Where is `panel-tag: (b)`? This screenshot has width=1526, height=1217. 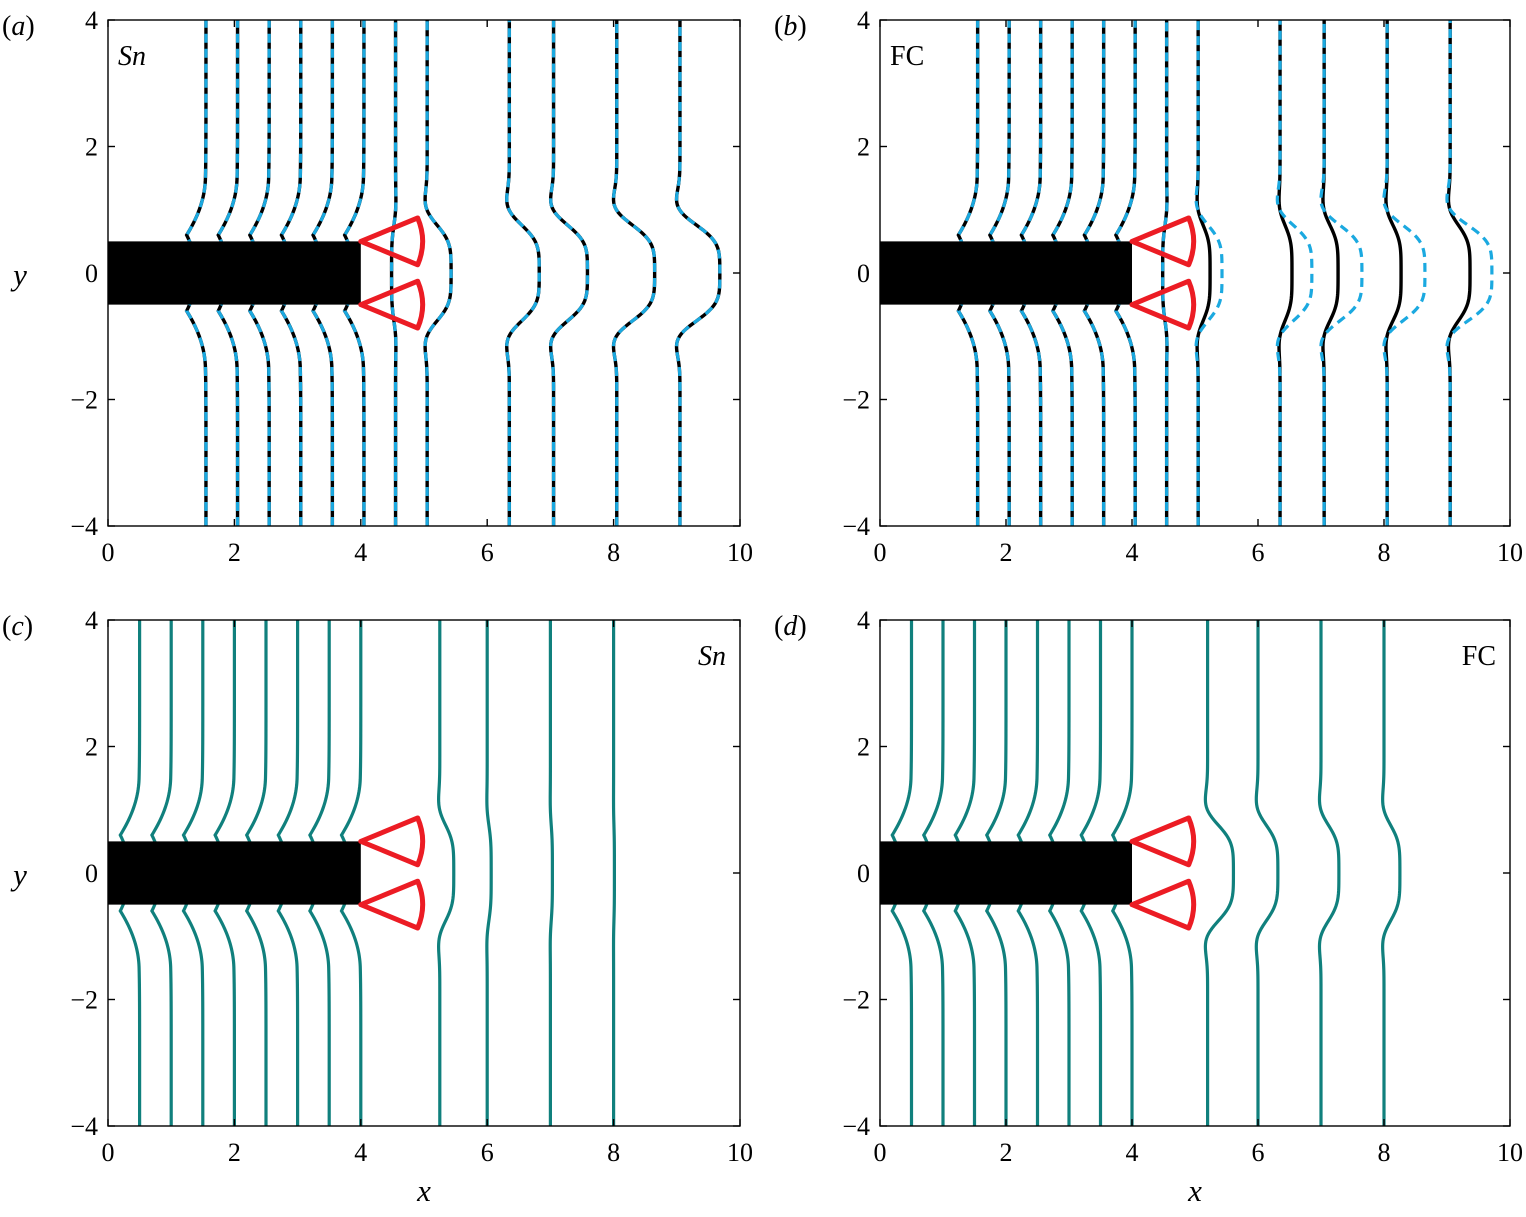 panel-tag: (b) is located at coordinates (790, 26).